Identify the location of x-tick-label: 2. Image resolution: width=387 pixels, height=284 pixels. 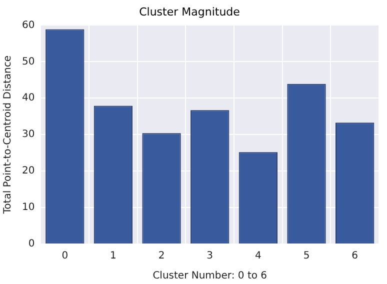
(161, 256).